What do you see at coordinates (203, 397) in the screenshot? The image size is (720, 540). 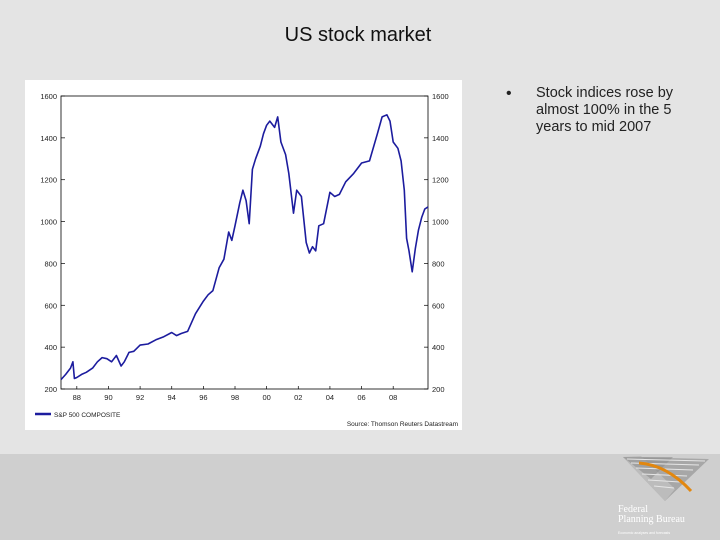 I see `x-tick-label: 96` at bounding box center [203, 397].